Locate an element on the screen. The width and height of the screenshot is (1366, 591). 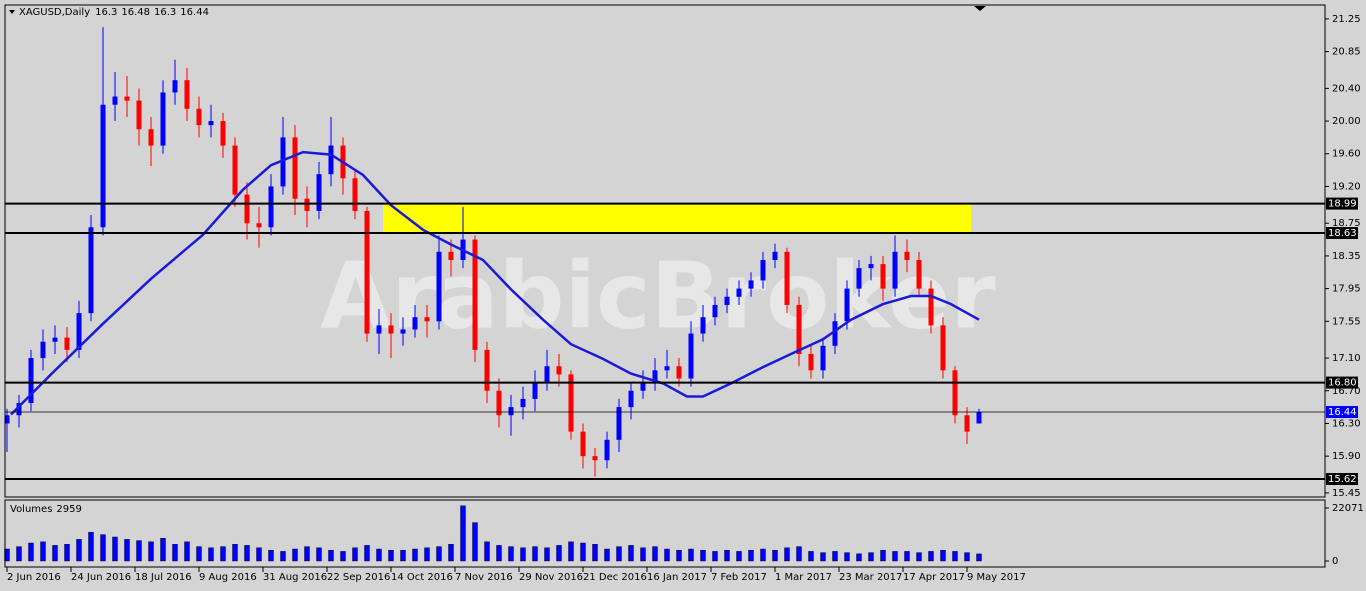
y-tick-label: 20.40 is located at coordinates (1346, 88).